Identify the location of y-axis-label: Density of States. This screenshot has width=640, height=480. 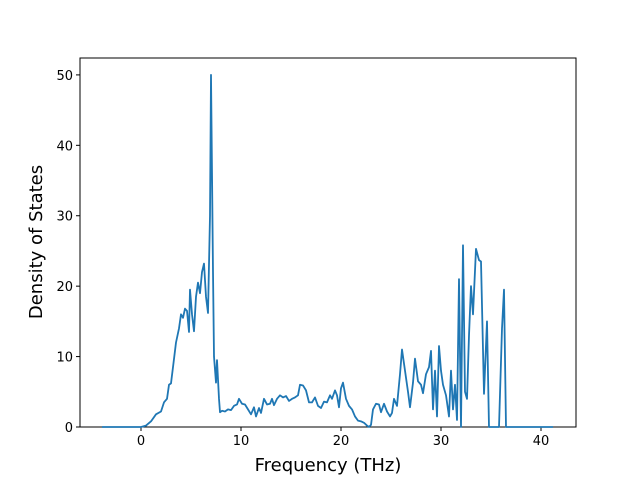
(36, 242).